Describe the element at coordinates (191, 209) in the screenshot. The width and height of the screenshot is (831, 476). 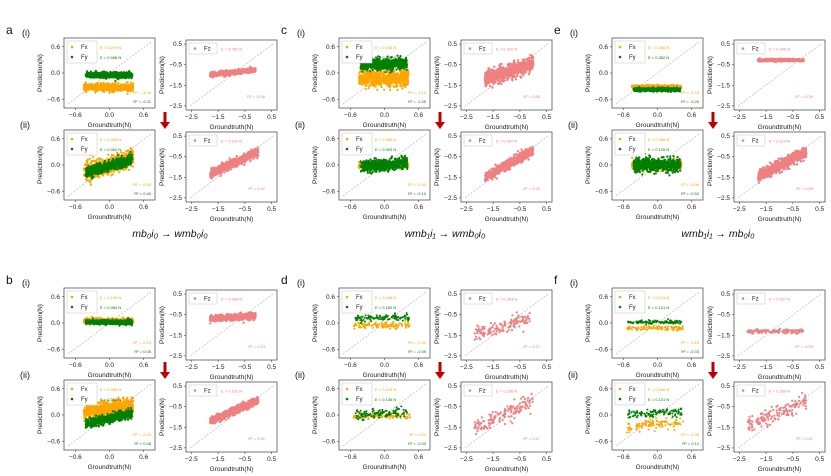
I see `z-plot-xtick-label: −2.5` at that location.